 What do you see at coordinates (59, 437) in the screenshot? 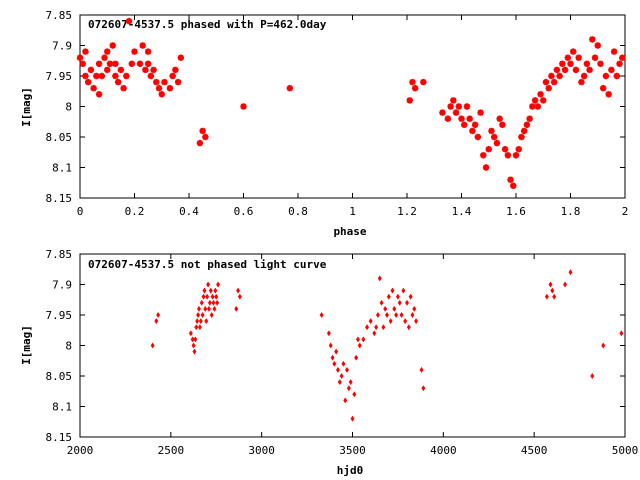
I see `y-tick-label: 8.15` at bounding box center [59, 437].